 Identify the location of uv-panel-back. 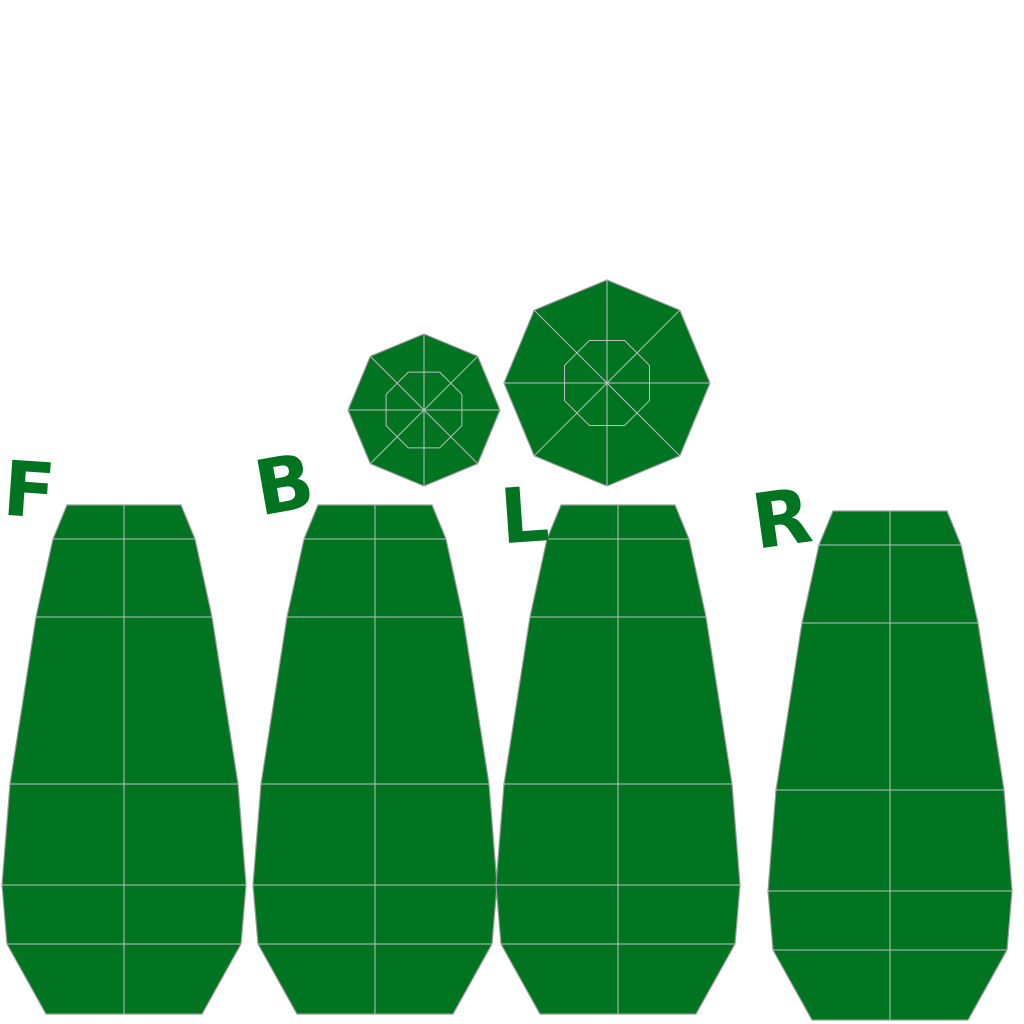
(375, 759).